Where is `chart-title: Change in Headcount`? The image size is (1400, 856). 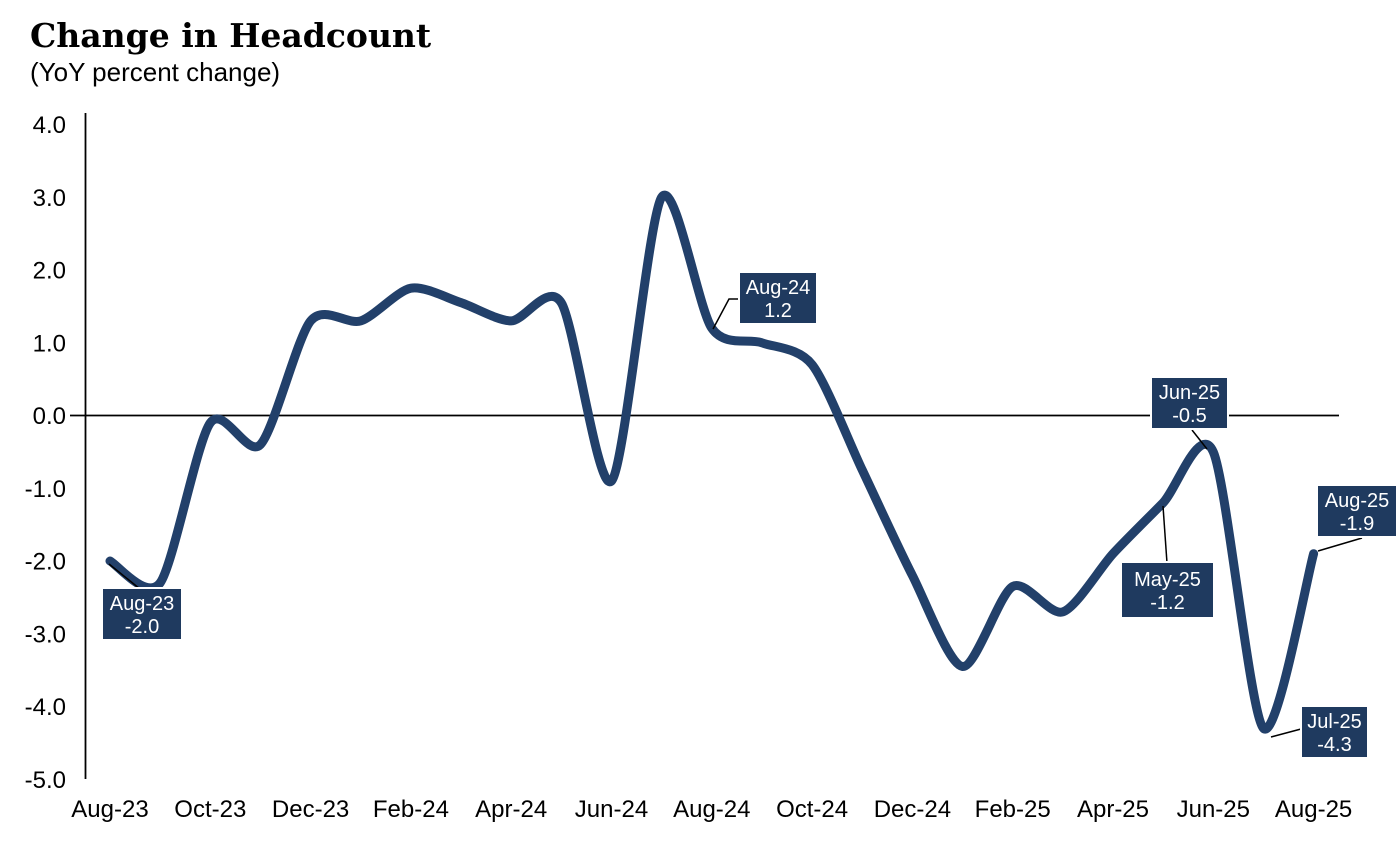
chart-title: Change in Headcount is located at coordinates (231, 35).